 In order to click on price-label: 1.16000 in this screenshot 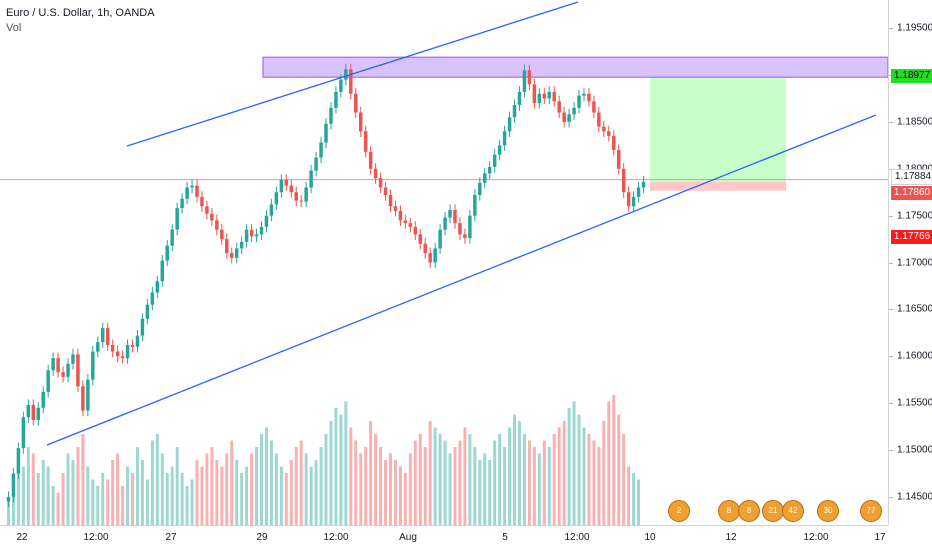, I will do `click(914, 356)`.